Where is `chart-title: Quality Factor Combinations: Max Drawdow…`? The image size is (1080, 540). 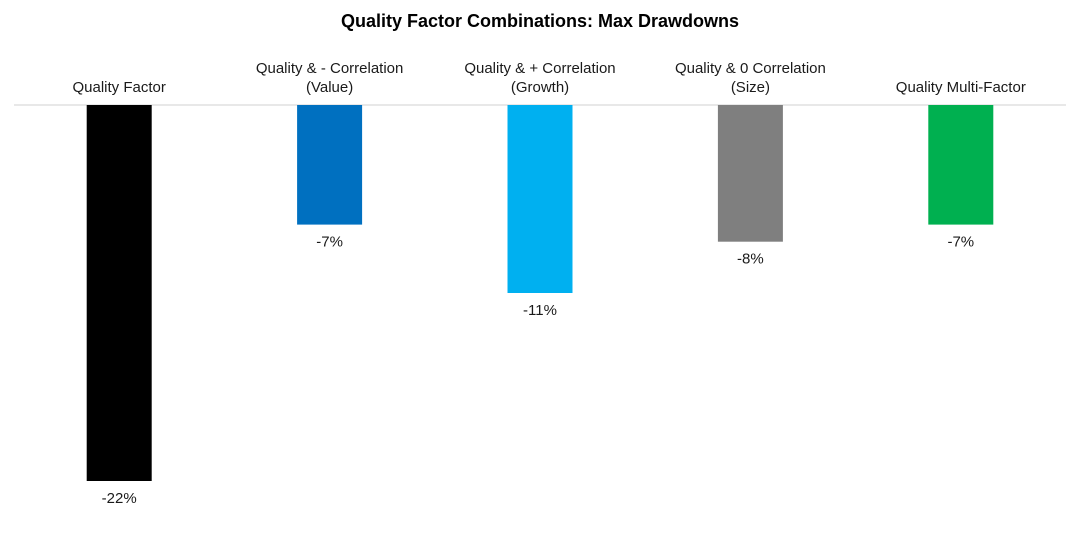
chart-title: Quality Factor Combinations: Max Drawdow… is located at coordinates (540, 21).